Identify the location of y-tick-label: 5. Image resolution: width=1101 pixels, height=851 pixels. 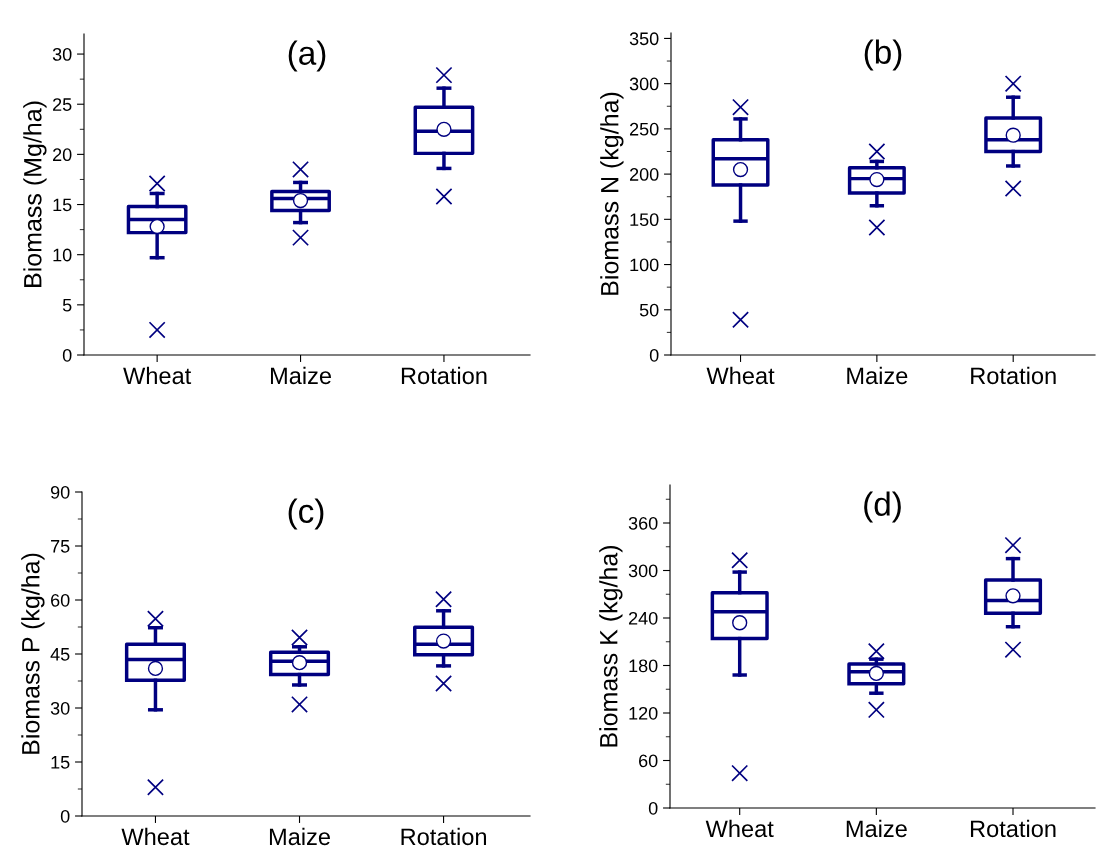
(67, 305).